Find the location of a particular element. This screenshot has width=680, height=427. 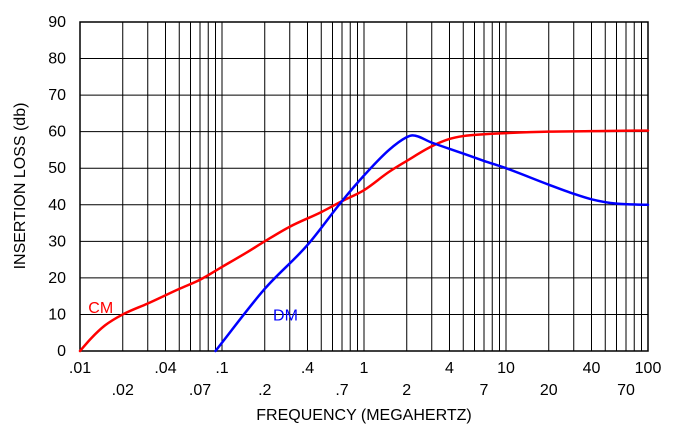

x-tick-label: .07 is located at coordinates (200, 390).